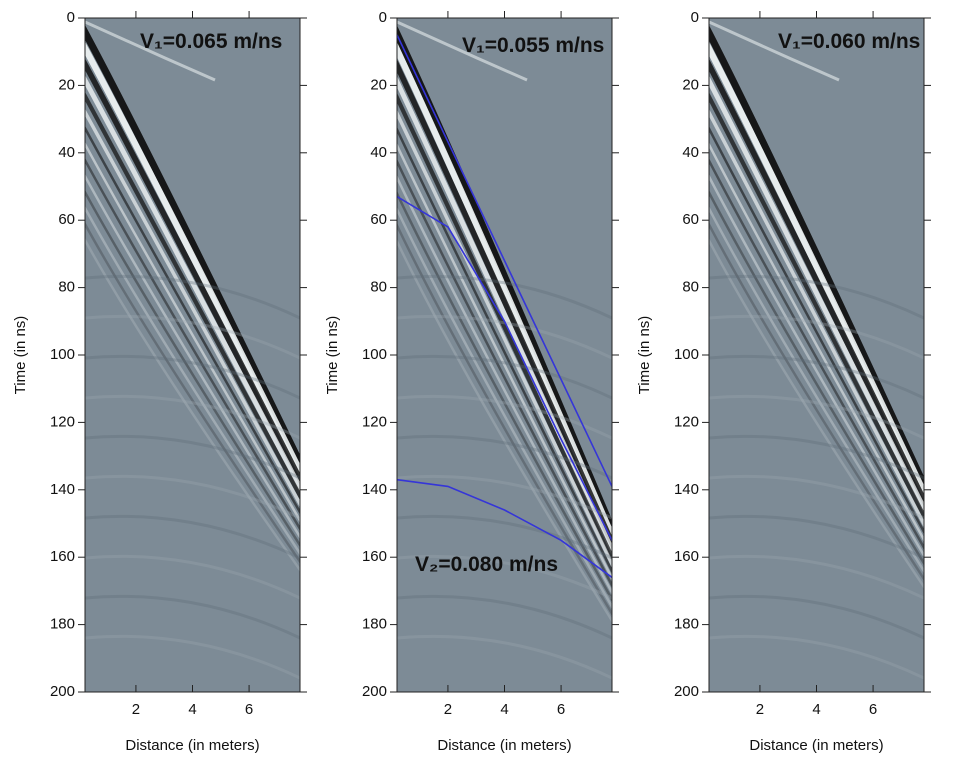 The image size is (966, 759). I want to click on x-tick-label: 2, so click(136, 709).